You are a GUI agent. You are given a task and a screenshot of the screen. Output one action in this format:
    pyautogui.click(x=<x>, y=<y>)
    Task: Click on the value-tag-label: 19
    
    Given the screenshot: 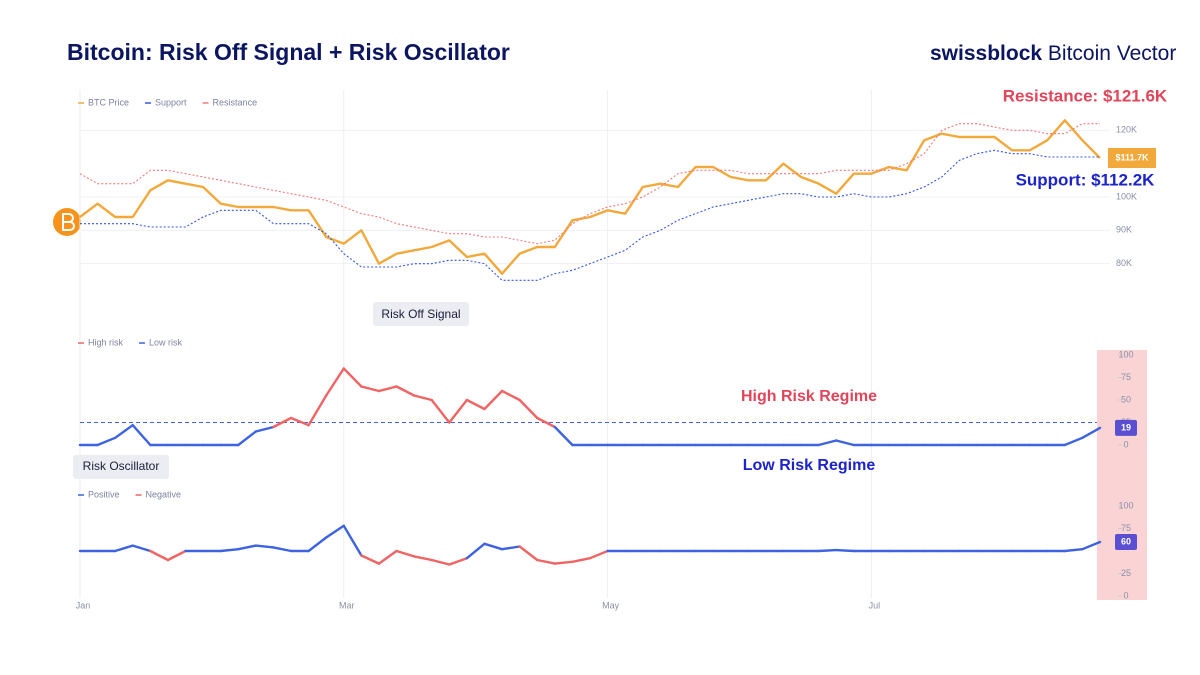 What is the action you would take?
    pyautogui.click(x=1126, y=427)
    